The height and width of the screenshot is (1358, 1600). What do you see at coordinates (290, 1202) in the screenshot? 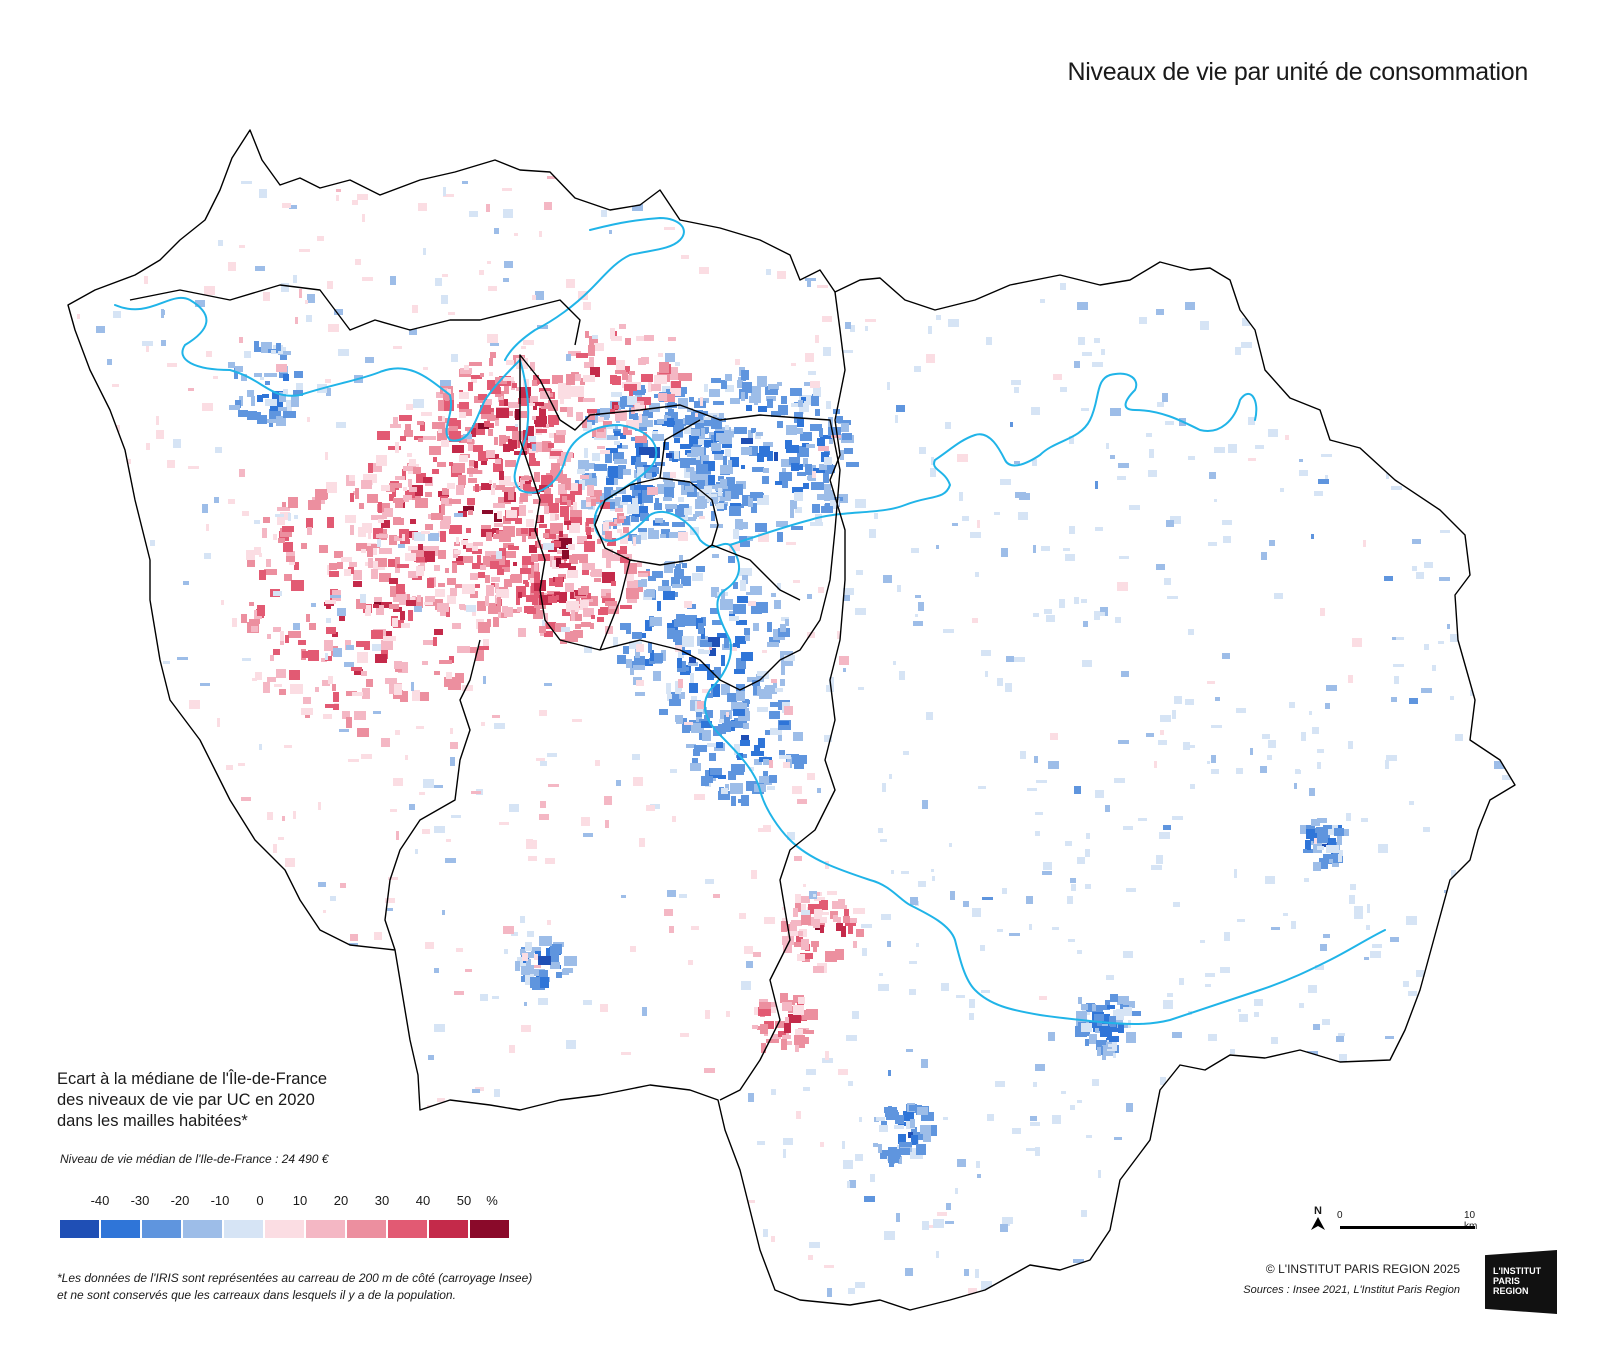
I see `legend-ticks: -40 -30 -20 -10 0 10 20 30 40 50 %` at bounding box center [290, 1202].